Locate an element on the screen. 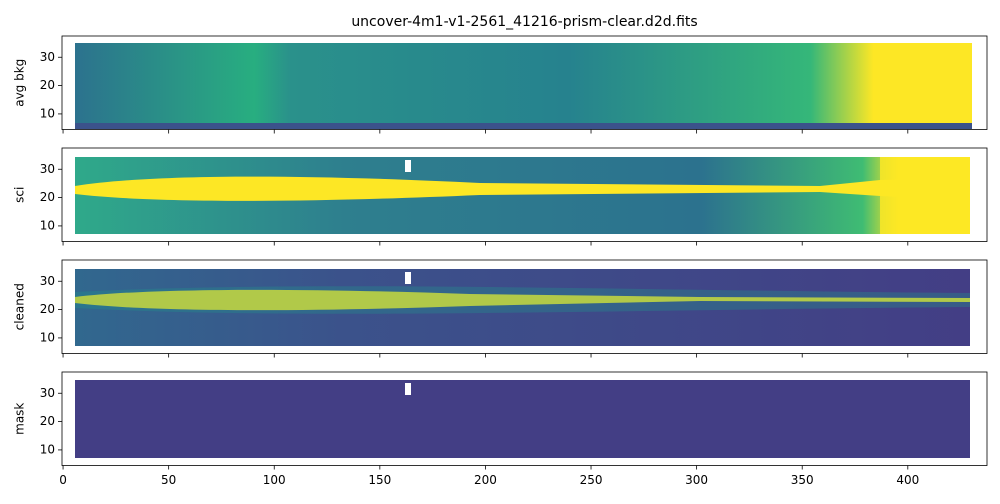  x-tick-label: 50 is located at coordinates (168, 480).